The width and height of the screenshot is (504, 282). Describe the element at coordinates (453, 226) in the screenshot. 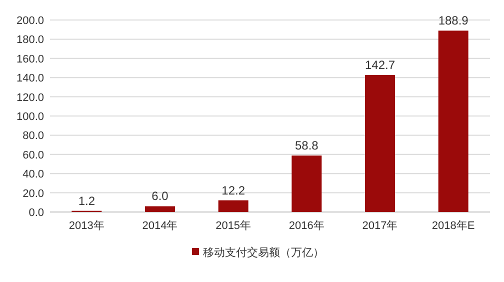

I see `x-tick-label: 2018年E` at that location.